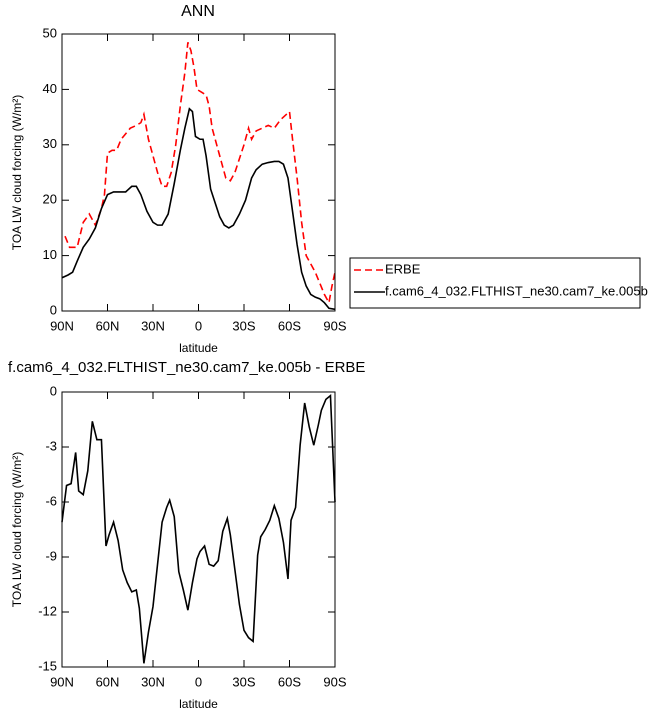 This screenshot has height=718, width=649. I want to click on data-line, so click(198, 209).